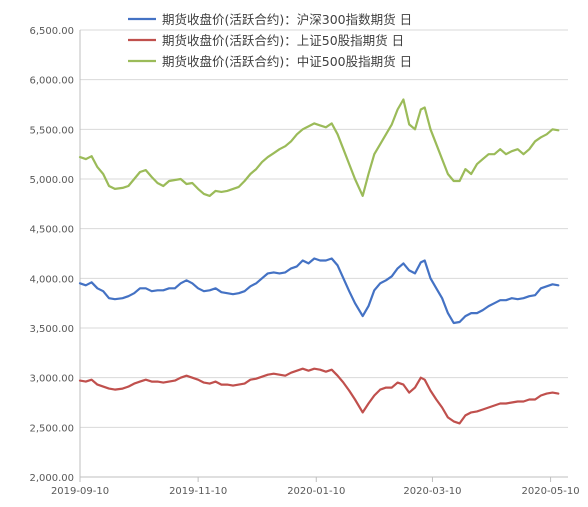 The image size is (588, 507). Describe the element at coordinates (51, 180) in the screenshot. I see `y-tick-label: 5,000.00` at that location.